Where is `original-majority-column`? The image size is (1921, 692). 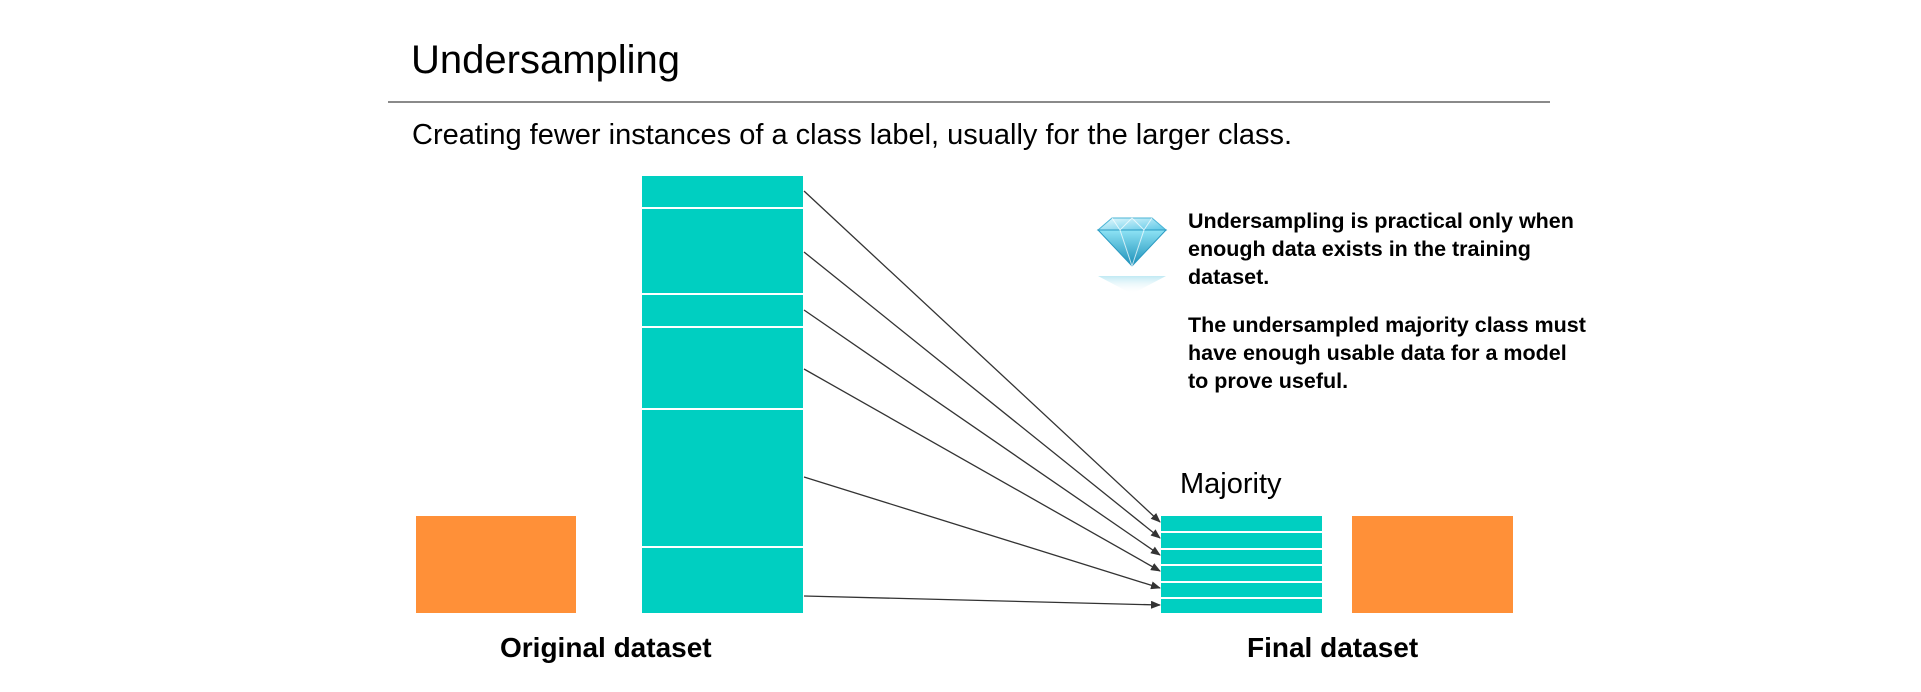
original-majority-column is located at coordinates (722, 394).